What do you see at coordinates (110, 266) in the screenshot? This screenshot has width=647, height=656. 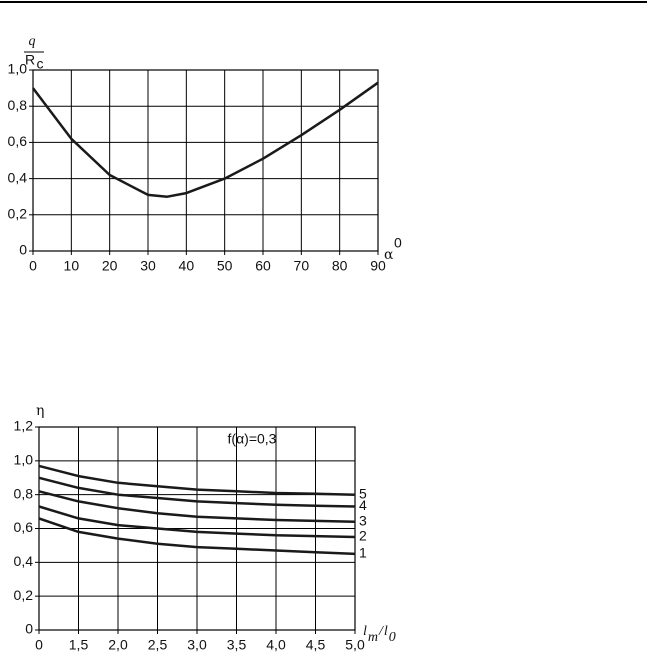 I see `x-tick-label: 20` at bounding box center [110, 266].